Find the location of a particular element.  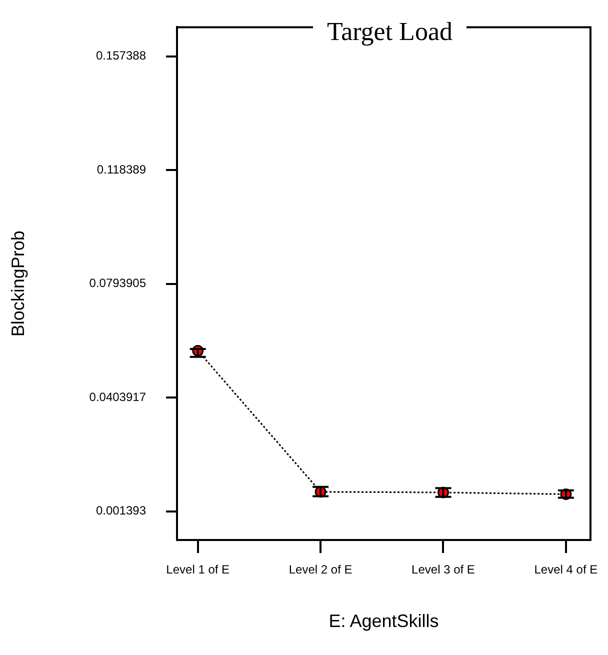

x-axis-title: E: AgentSkills is located at coordinates (383, 621).